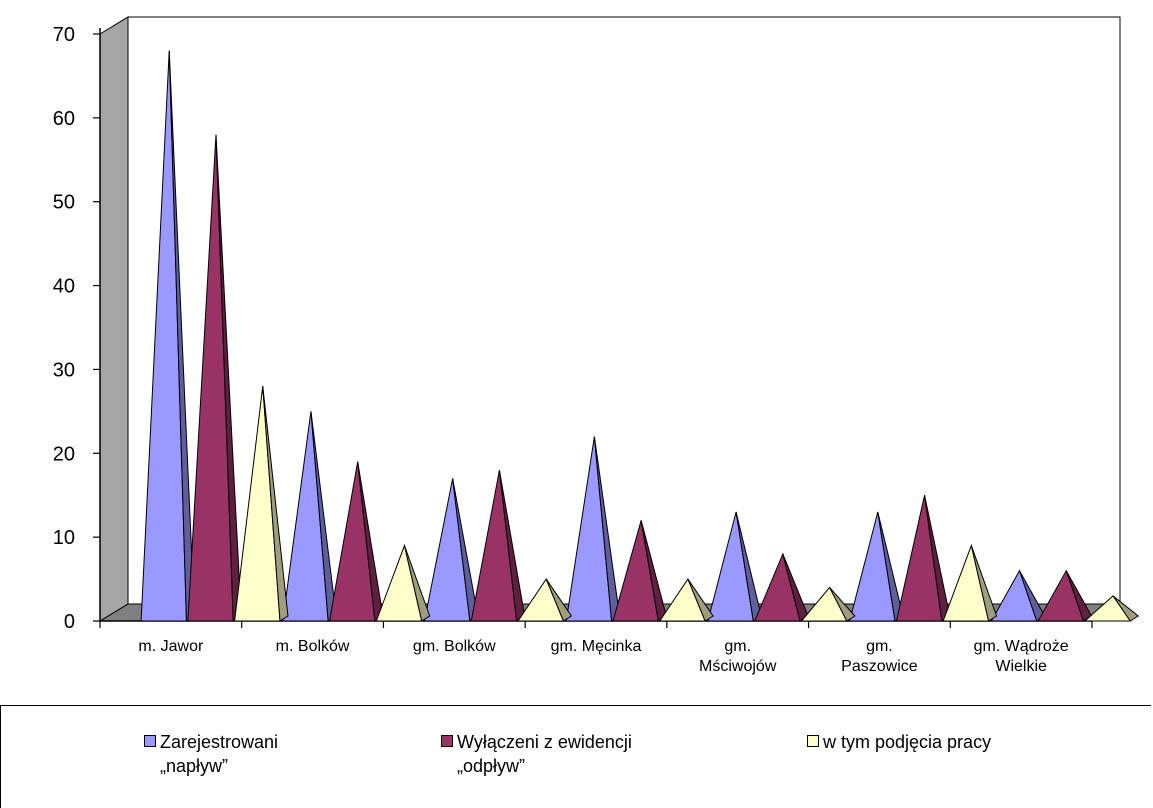 This screenshot has height=808, width=1153. Describe the element at coordinates (171, 646) in the screenshot. I see `x-category-label: m. Jawor` at that location.